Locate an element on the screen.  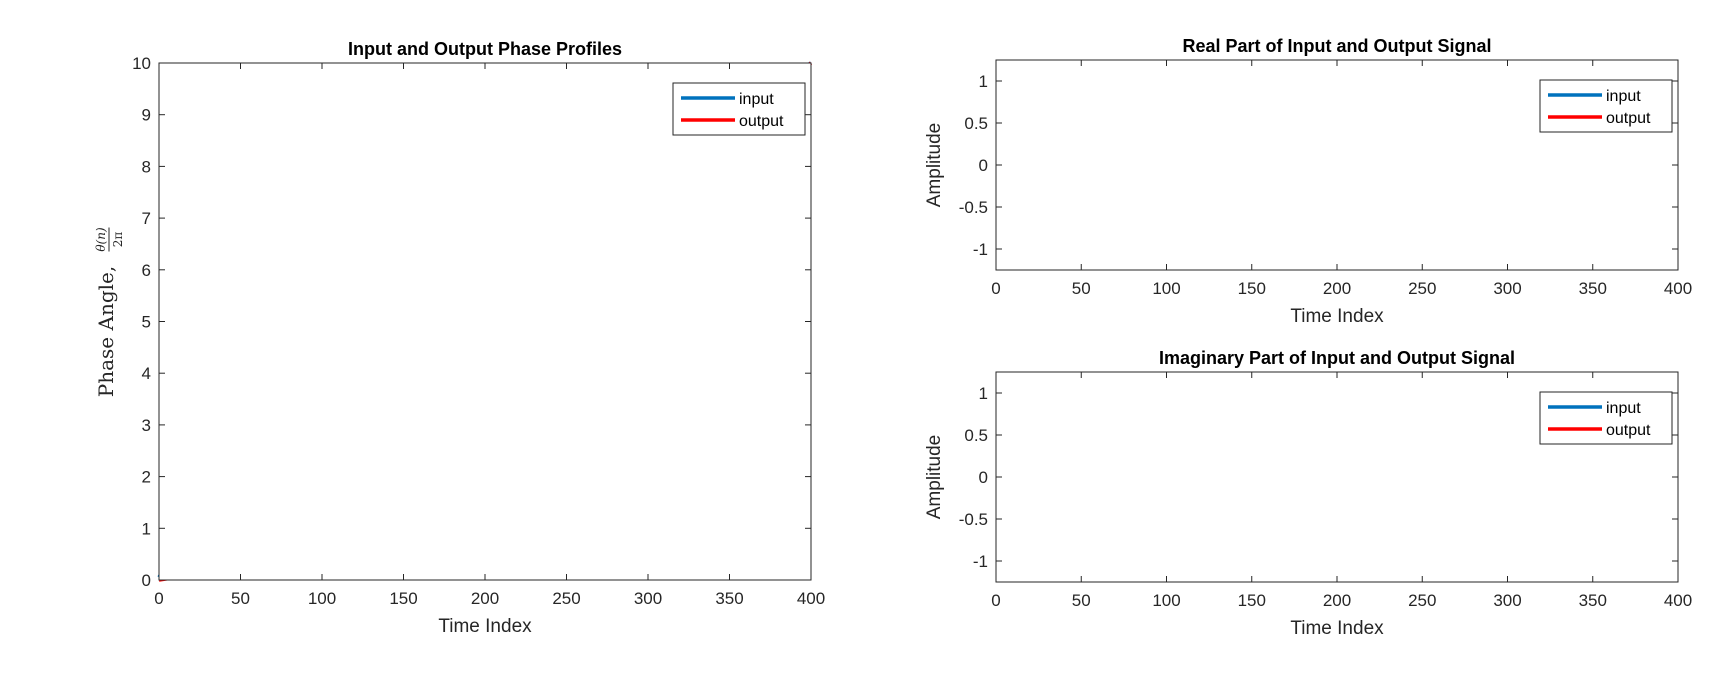
phase-chart-title: Input and Output Phase Profiles is located at coordinates (485, 49).